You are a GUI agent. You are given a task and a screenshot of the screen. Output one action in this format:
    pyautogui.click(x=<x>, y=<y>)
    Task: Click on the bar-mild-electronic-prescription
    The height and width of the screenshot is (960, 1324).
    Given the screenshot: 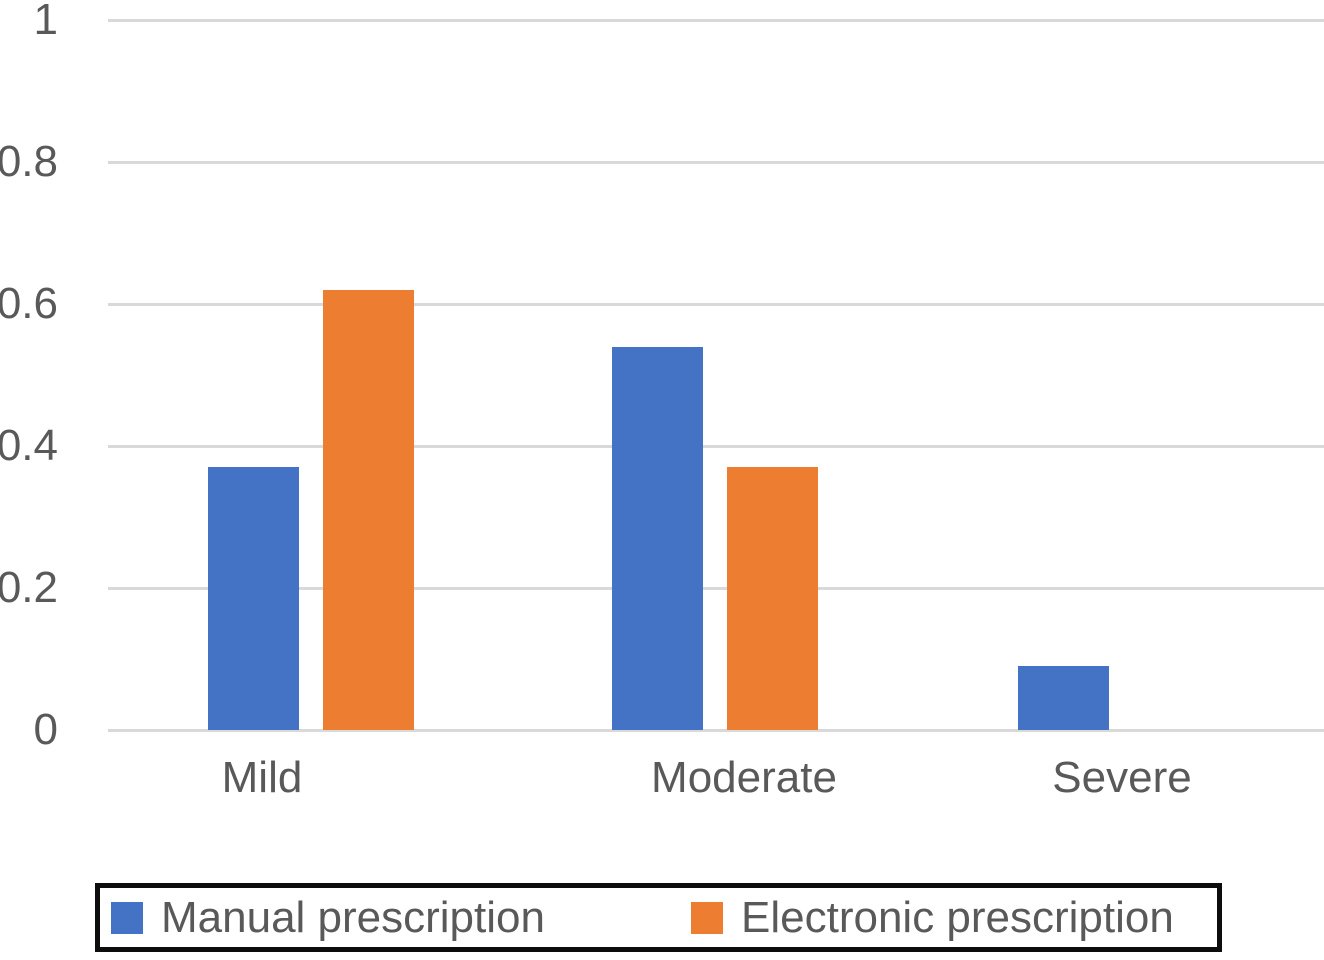 What is the action you would take?
    pyautogui.click(x=368, y=509)
    